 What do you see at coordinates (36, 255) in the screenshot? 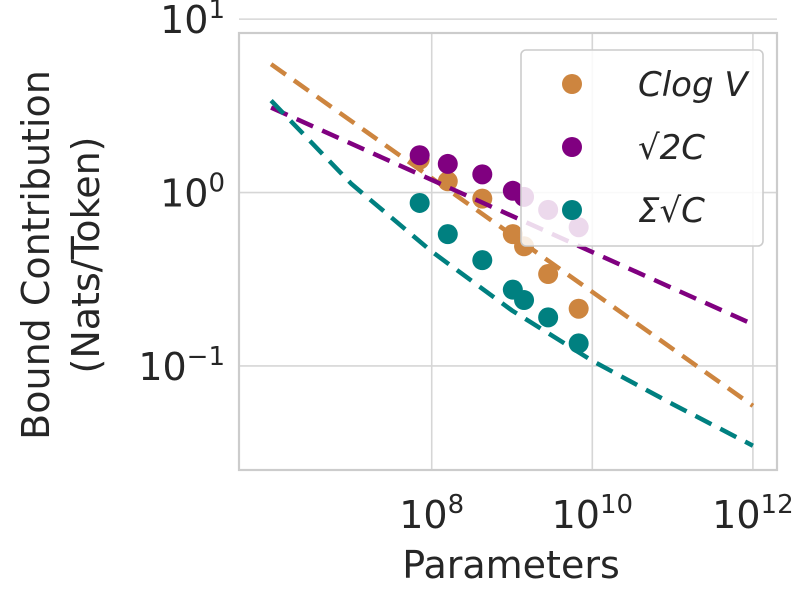
I see `y-axis-label: Bound Contribution` at bounding box center [36, 255].